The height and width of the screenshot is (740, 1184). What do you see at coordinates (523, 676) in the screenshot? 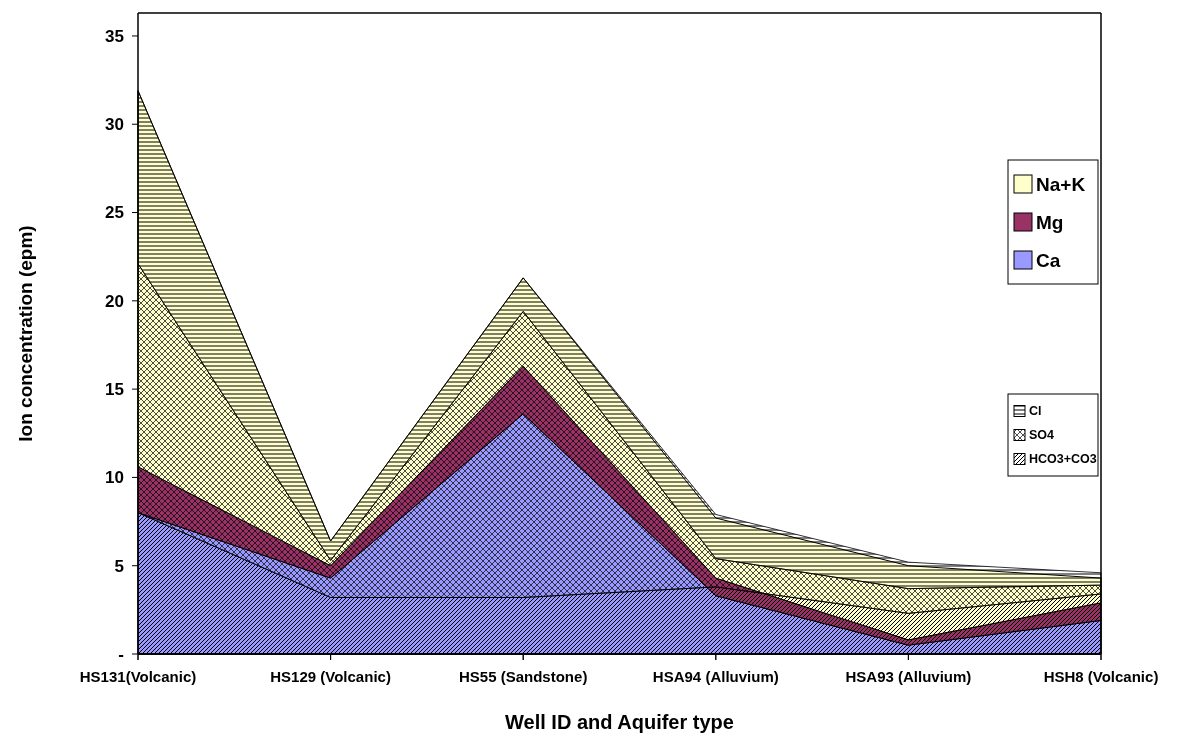
I see `x-tick-label: HS55 (Sandstone)` at bounding box center [523, 676].